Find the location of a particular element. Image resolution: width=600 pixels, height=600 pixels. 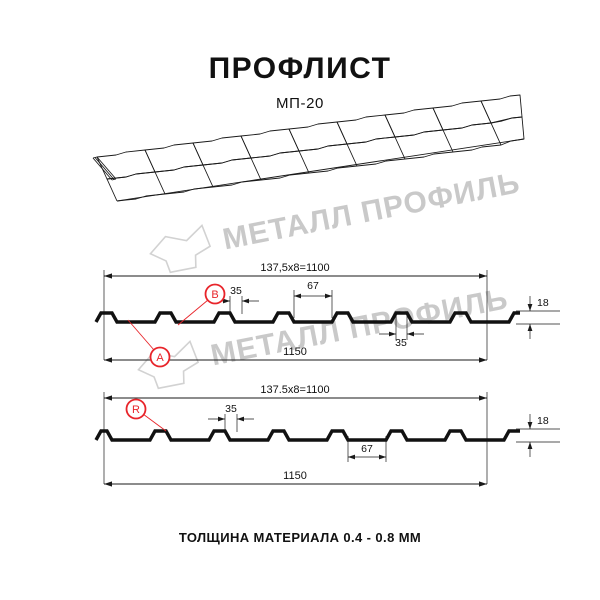

profile-polyline-top is located at coordinates (307, 317).